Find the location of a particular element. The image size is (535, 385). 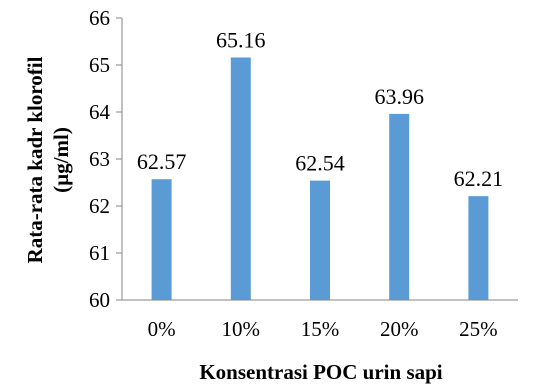

x-tick-label: 15% is located at coordinates (320, 329).